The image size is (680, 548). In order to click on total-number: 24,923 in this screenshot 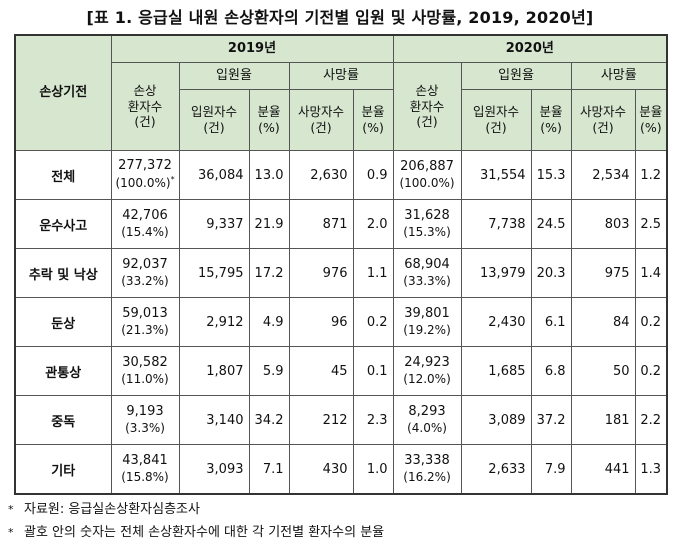, I will do `click(427, 362)`.